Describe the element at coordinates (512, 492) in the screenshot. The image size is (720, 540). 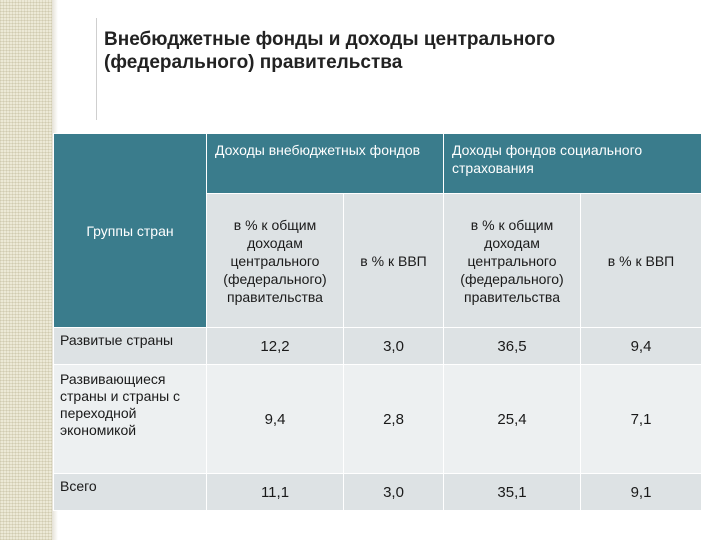
I see `table-cell: 35,1` at that location.